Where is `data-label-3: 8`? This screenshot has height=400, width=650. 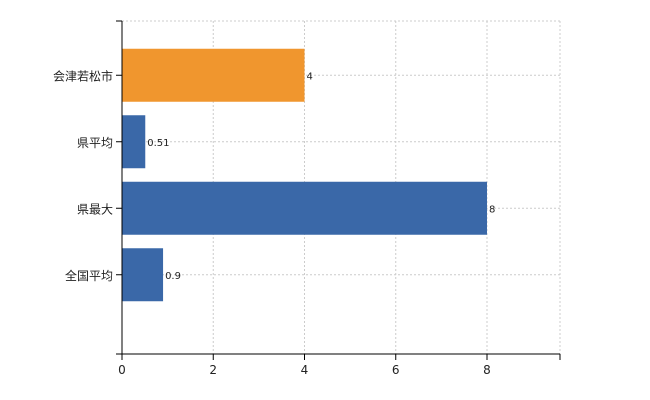 data-label-3: 8 is located at coordinates (492, 209).